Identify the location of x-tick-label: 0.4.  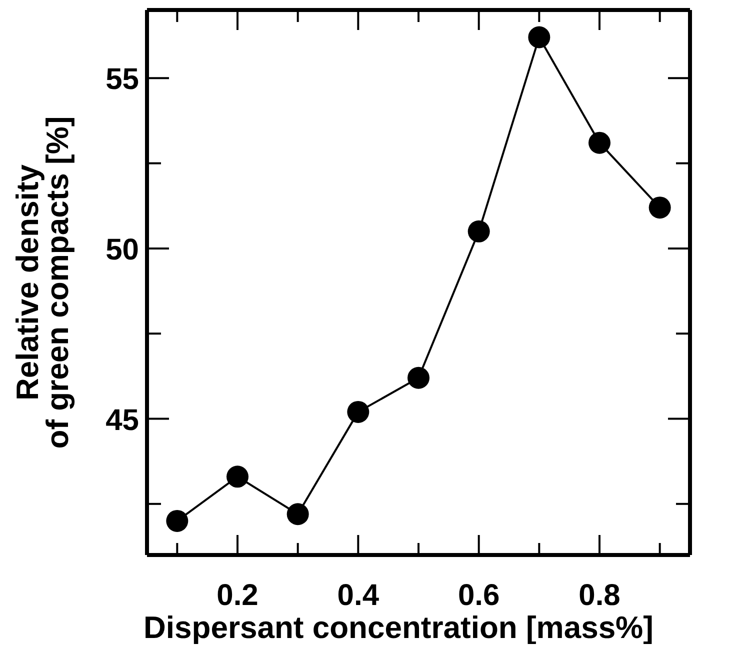
(358, 595).